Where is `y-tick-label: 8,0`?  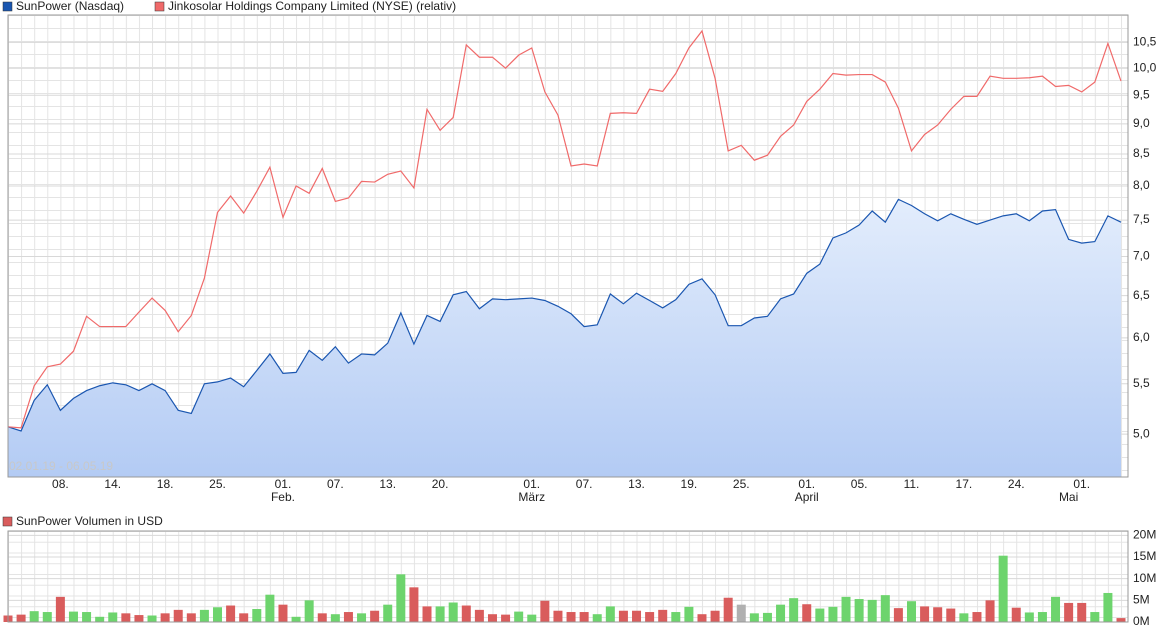 y-tick-label: 8,0 is located at coordinates (1141, 185).